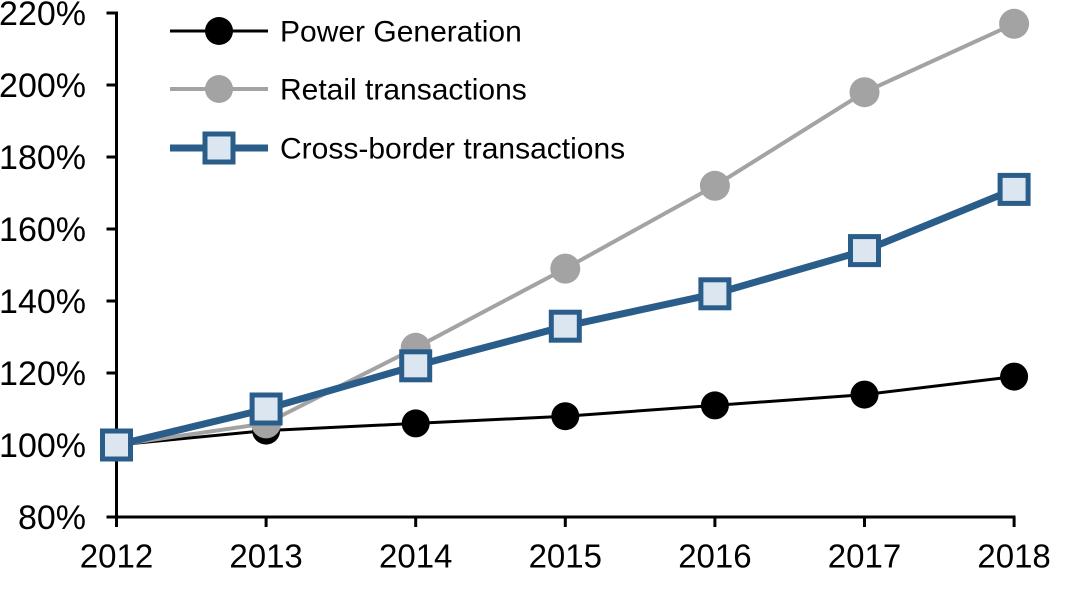  What do you see at coordinates (714, 556) in the screenshot?
I see `x-tick-label: 2016` at bounding box center [714, 556].